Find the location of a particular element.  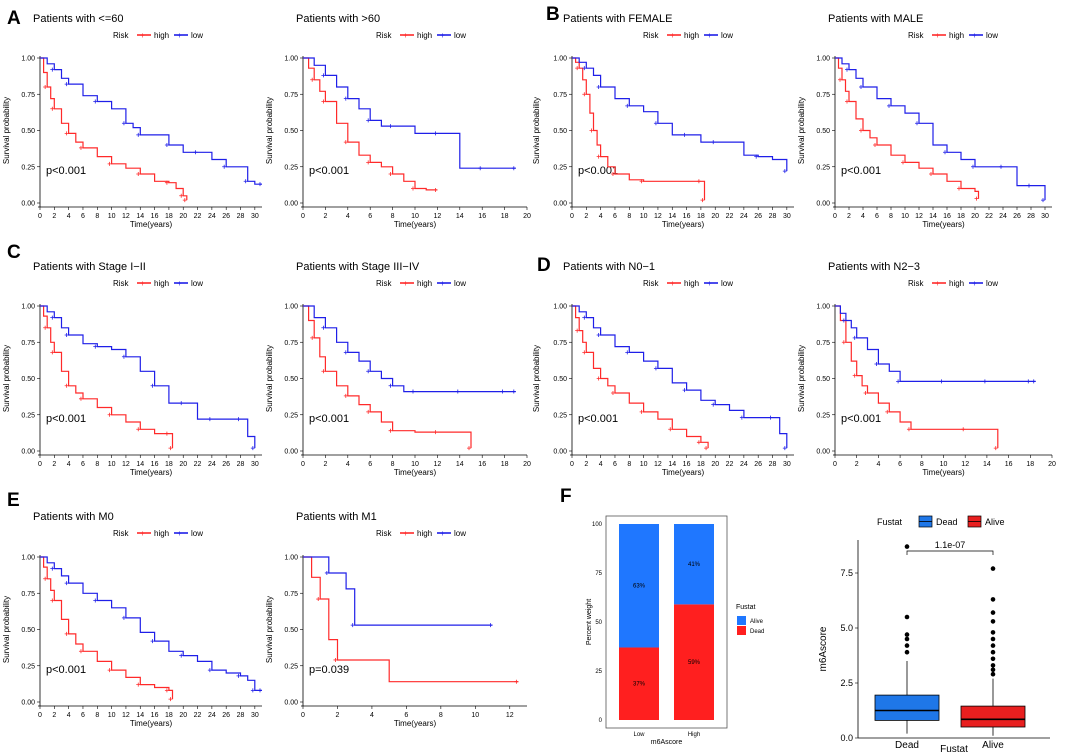

y-tick-label: 1.00 is located at coordinates (823, 307).